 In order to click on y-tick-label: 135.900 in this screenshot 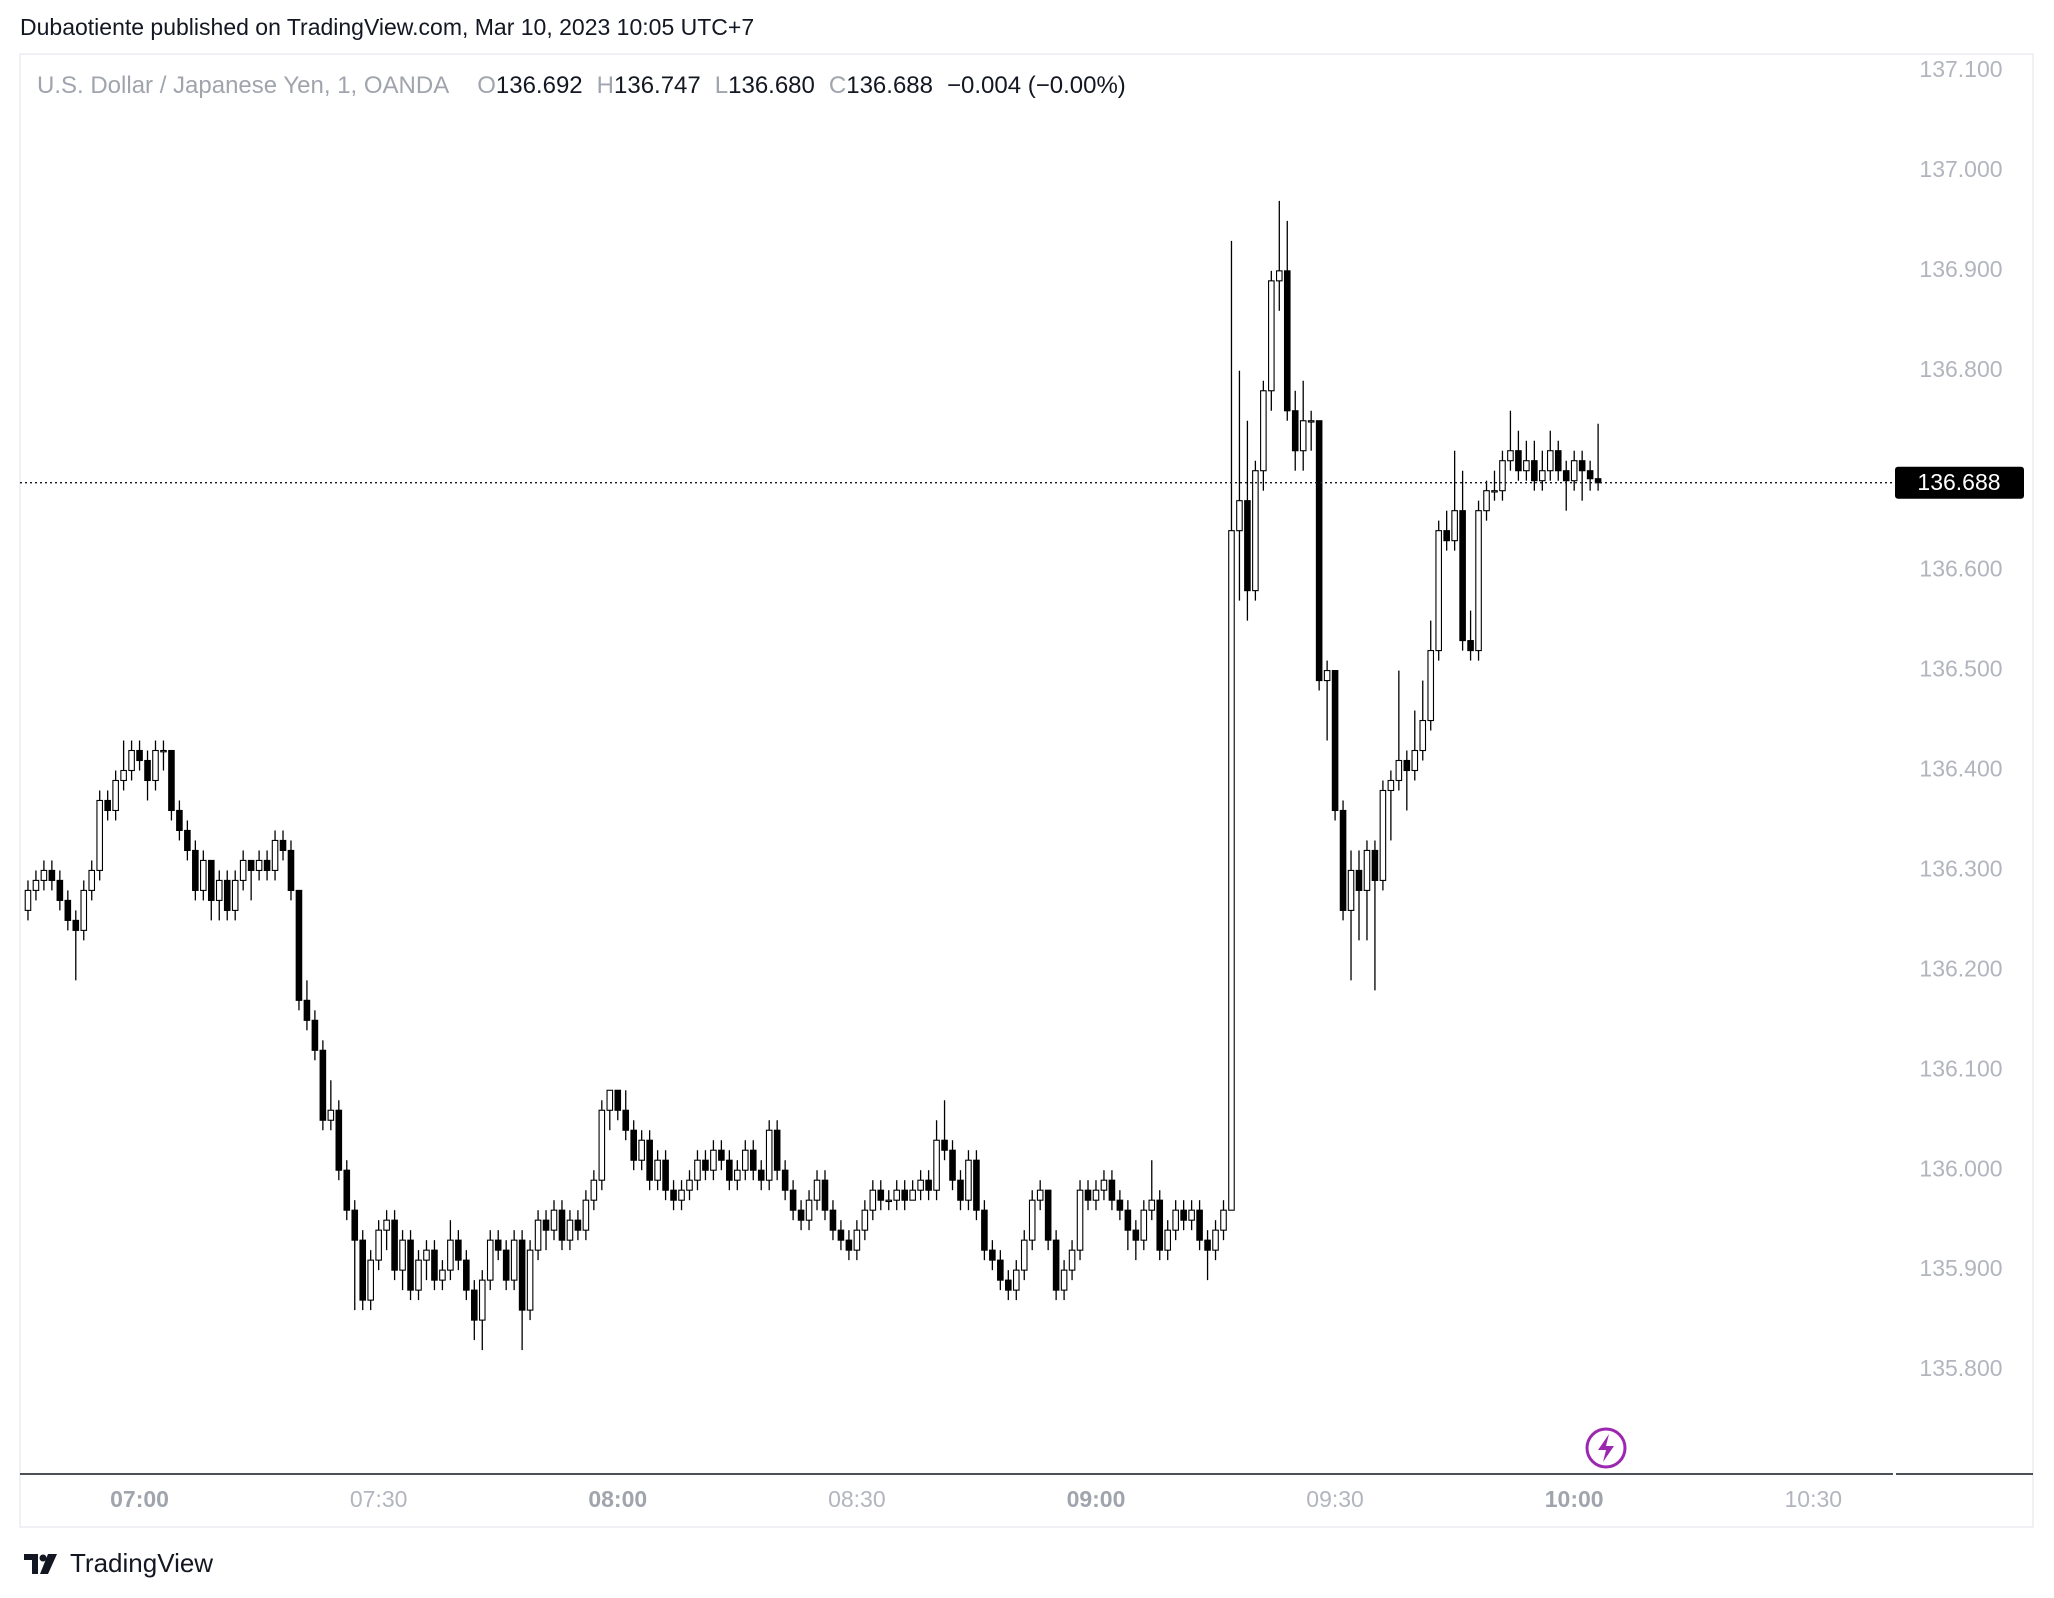, I will do `click(1960, 1268)`.